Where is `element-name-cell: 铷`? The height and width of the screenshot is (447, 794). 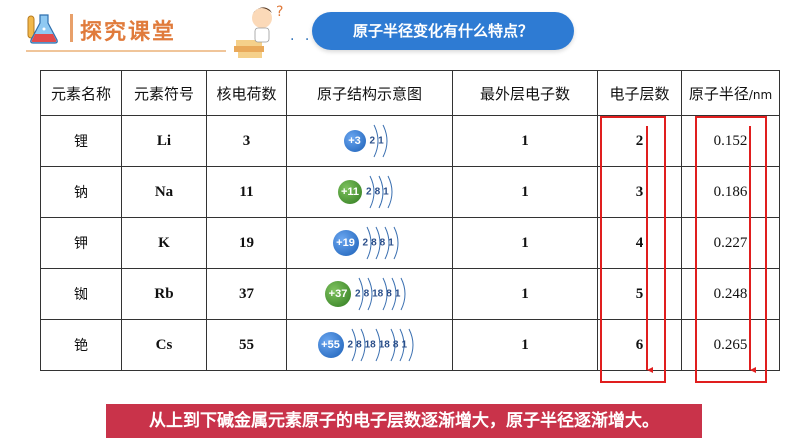
element-name-cell: 铷 is located at coordinates (81, 294).